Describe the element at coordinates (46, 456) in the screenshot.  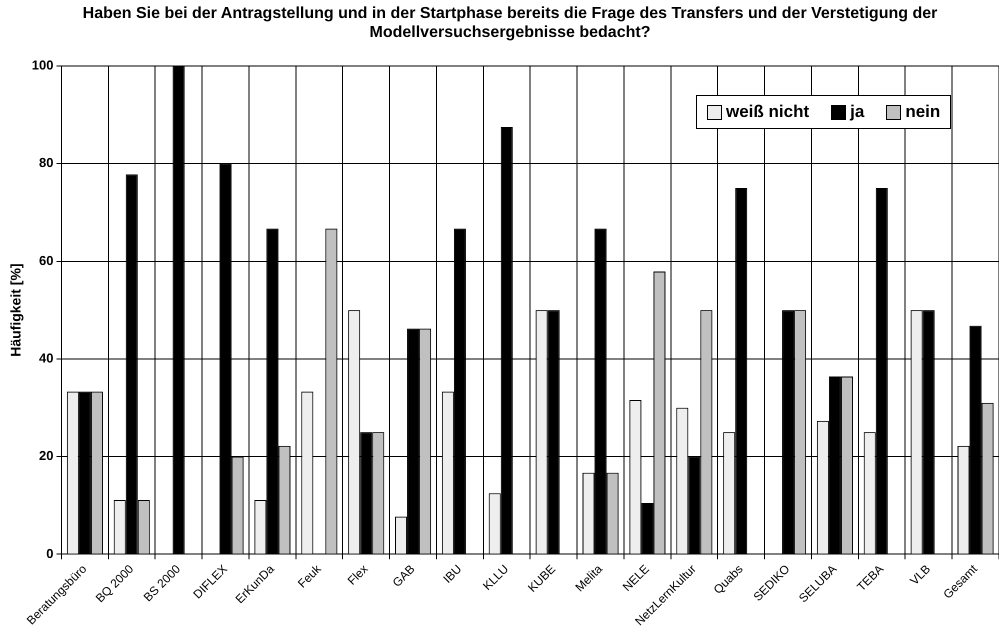
I see `y-tick-label: 20` at that location.